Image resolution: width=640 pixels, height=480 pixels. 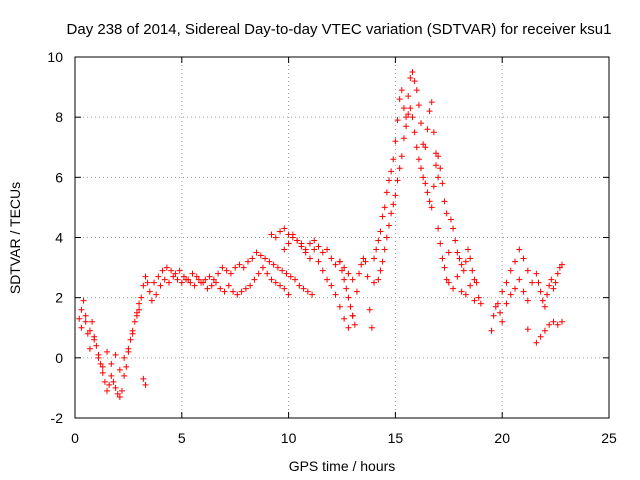 I want to click on y-tick-label: 6, so click(x=59, y=177).